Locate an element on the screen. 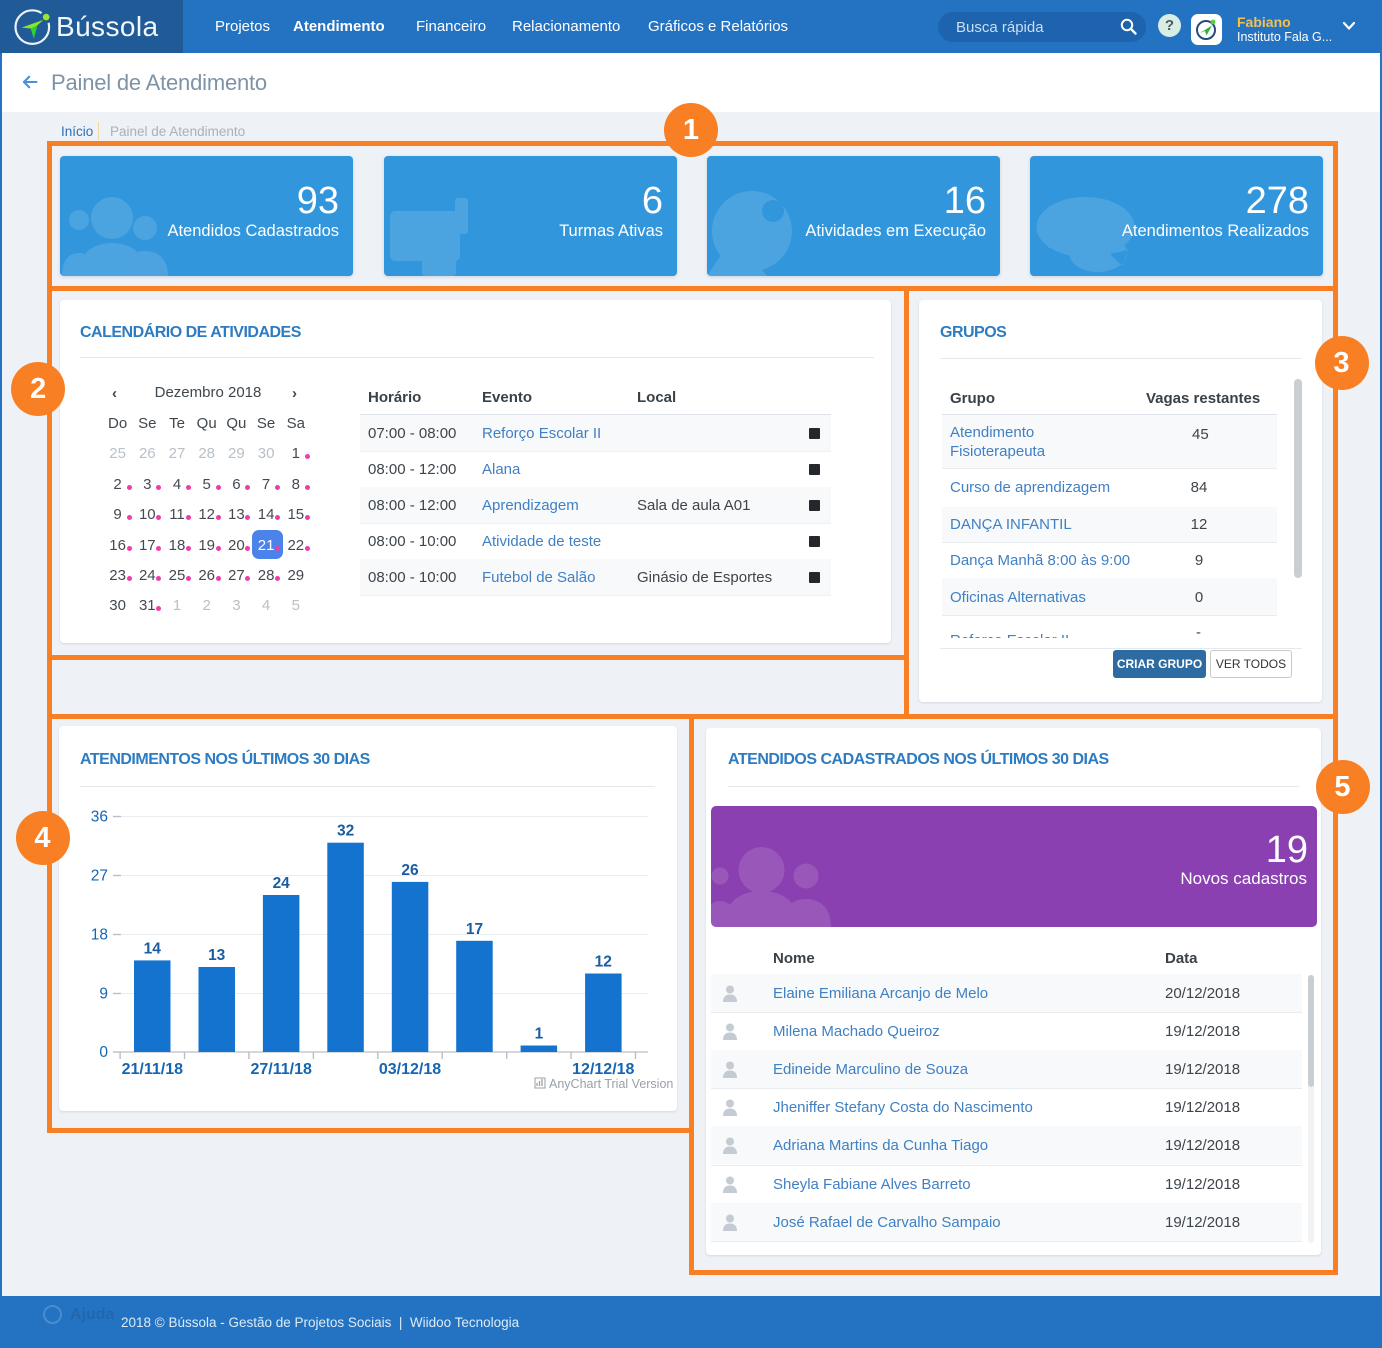 The width and height of the screenshot is (1382, 1348). svg-text: 21/11/18 is located at coordinates (153, 1069).